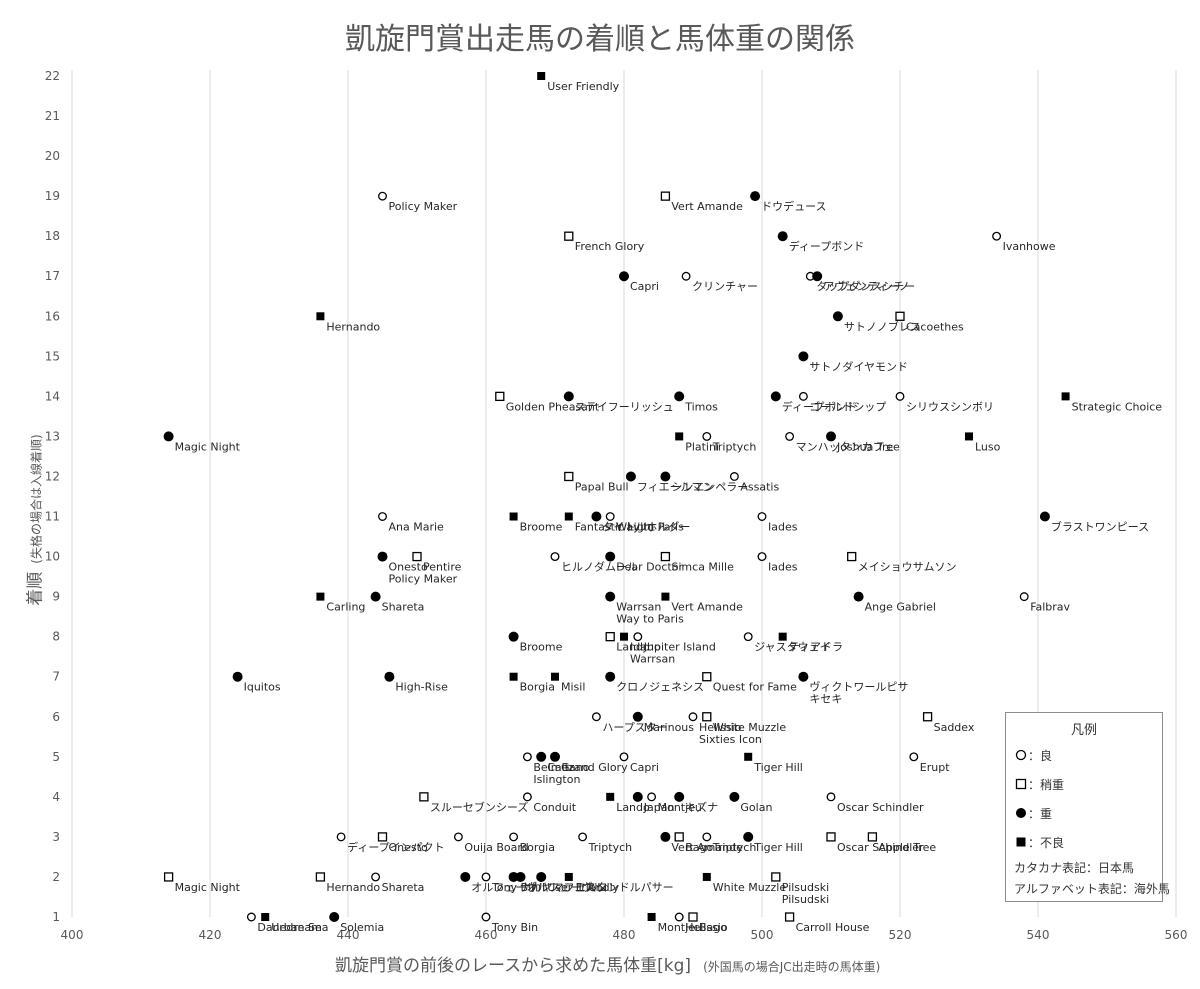  Describe the element at coordinates (56, 797) in the screenshot. I see `y-tick-label: 4` at that location.